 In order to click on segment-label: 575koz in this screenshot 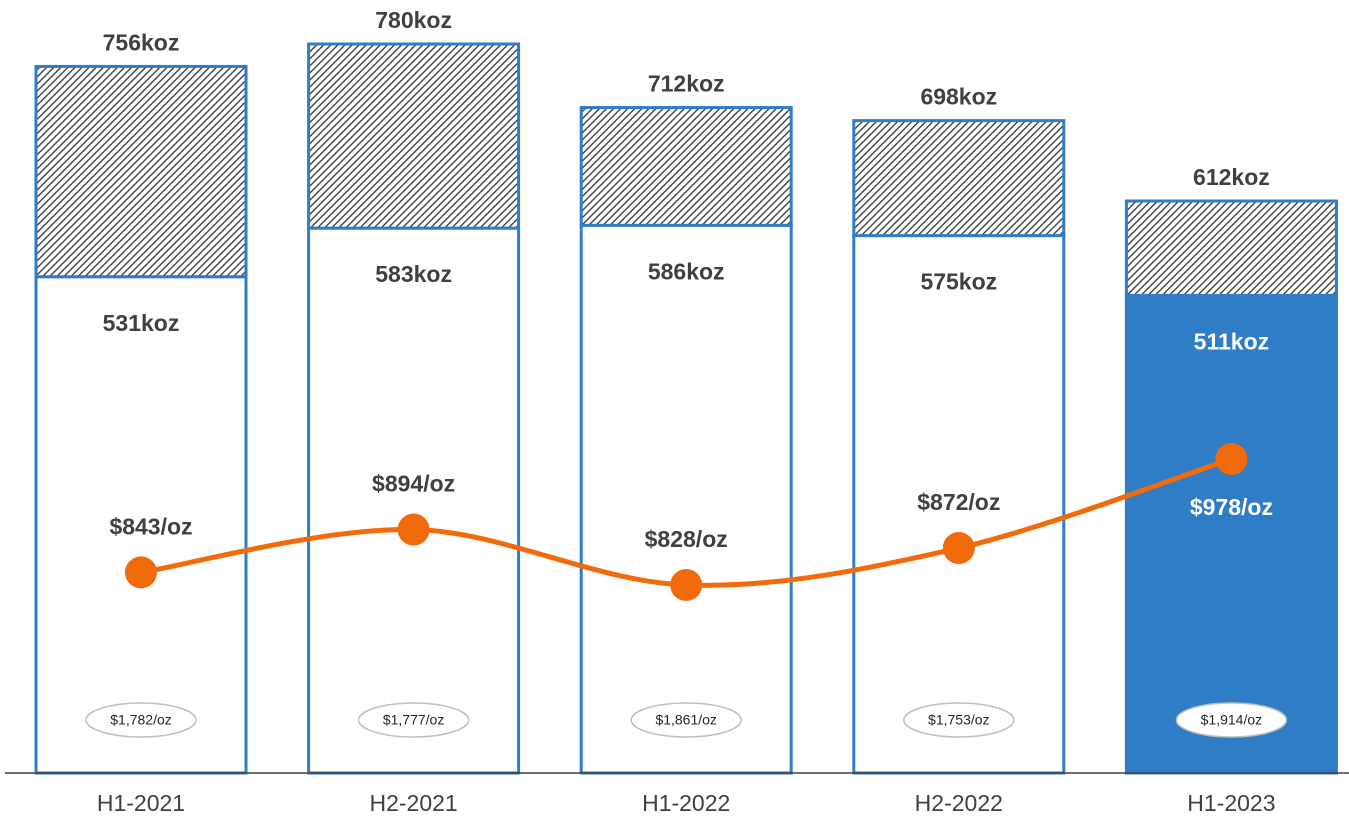, I will do `click(958, 282)`.